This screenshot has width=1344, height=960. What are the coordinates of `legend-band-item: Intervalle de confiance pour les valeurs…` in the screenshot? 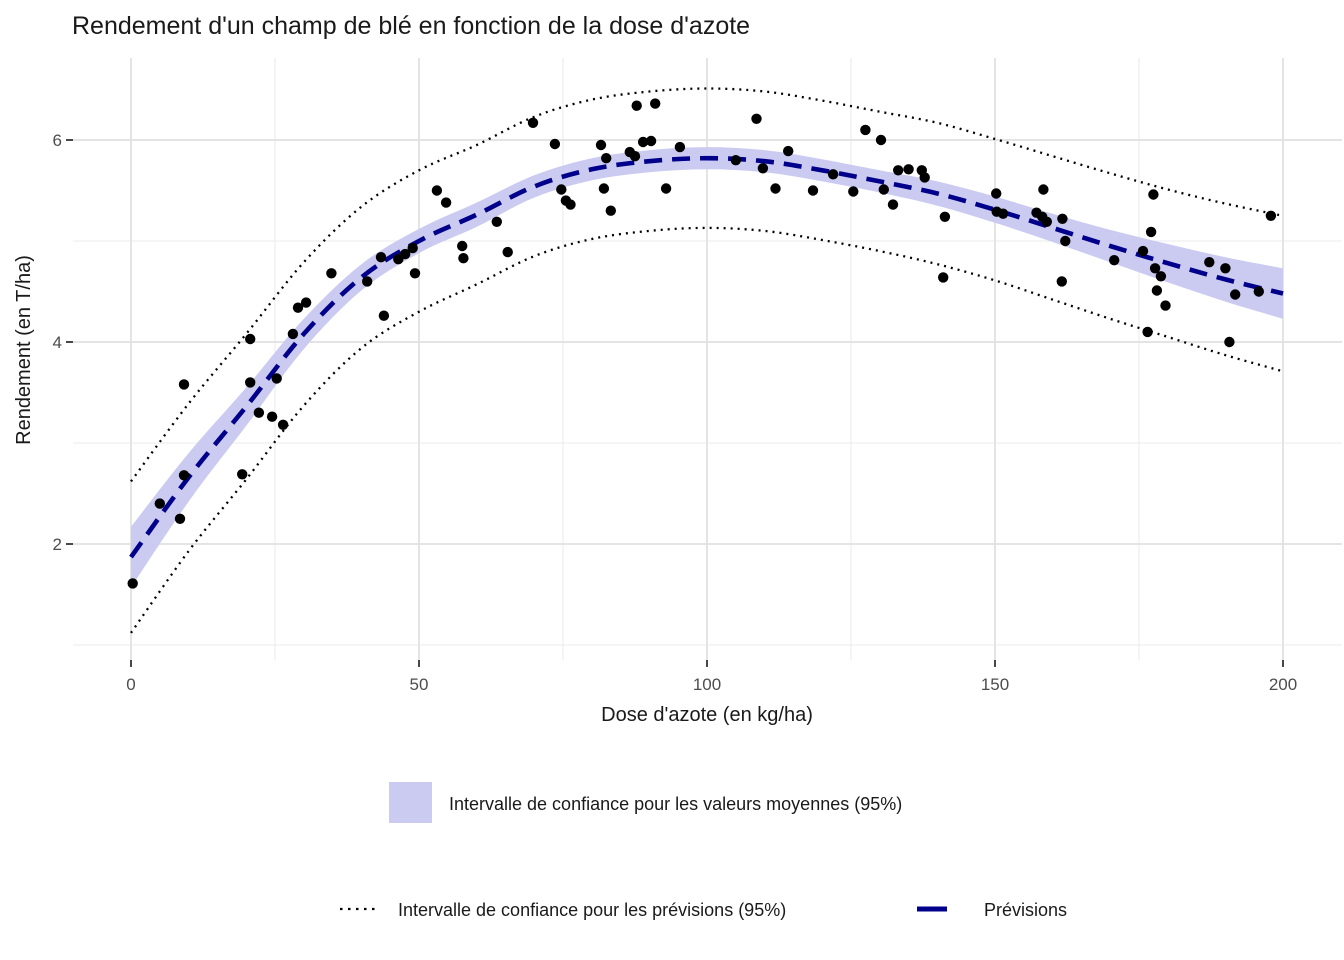 It's located at (645, 802).